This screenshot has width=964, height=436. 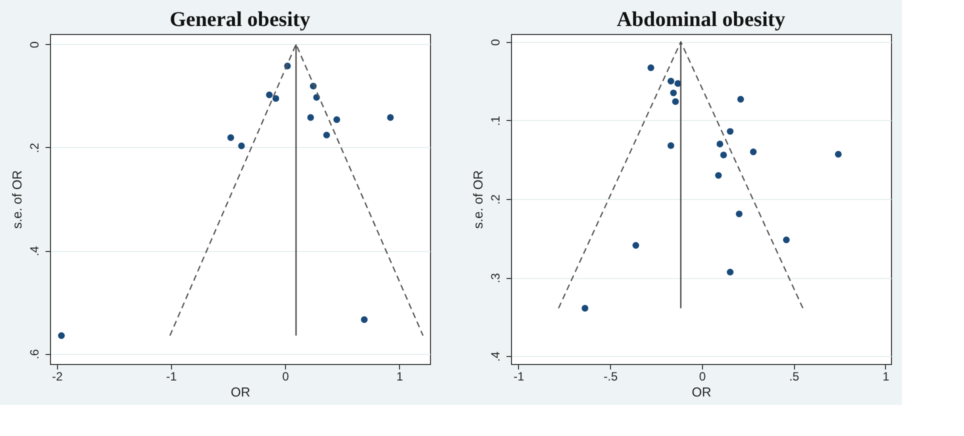 What do you see at coordinates (495, 278) in the screenshot?
I see `y-tick-label: .3` at bounding box center [495, 278].